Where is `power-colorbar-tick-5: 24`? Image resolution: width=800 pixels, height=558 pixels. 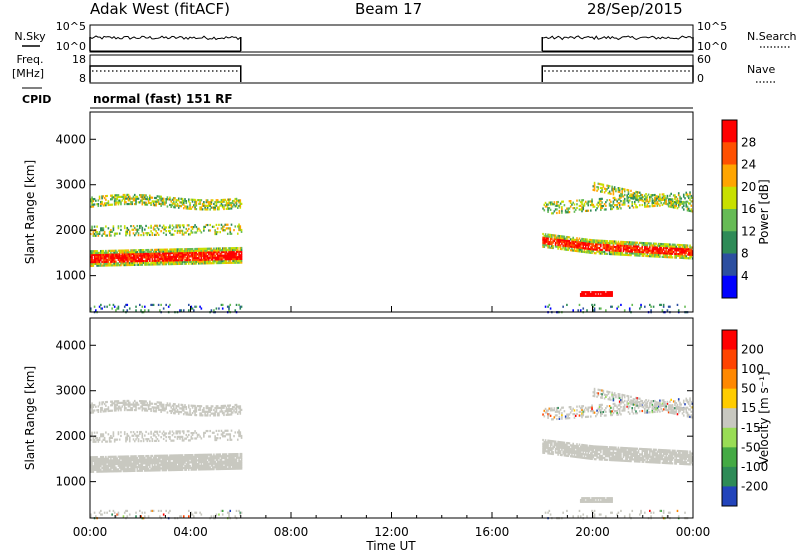 power-colorbar-tick-5: 24 is located at coordinates (748, 165).